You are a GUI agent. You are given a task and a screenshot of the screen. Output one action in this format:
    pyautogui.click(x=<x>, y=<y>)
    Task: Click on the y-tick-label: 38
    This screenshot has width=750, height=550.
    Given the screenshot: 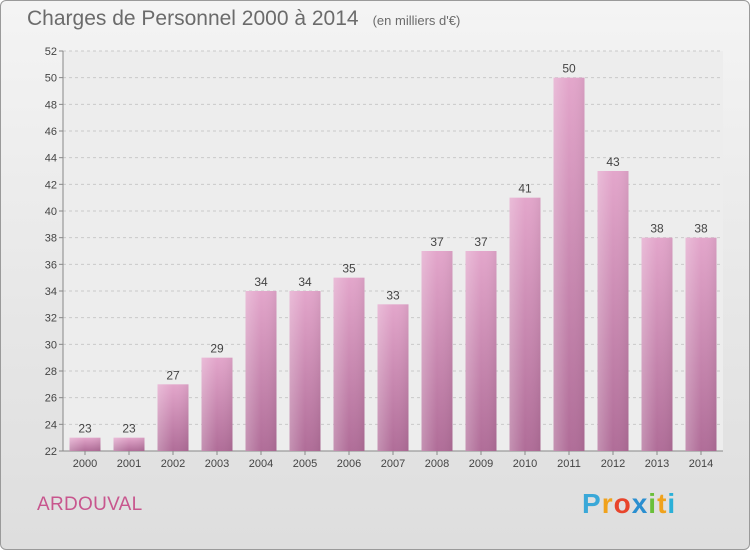 What is the action you would take?
    pyautogui.click(x=51, y=239)
    